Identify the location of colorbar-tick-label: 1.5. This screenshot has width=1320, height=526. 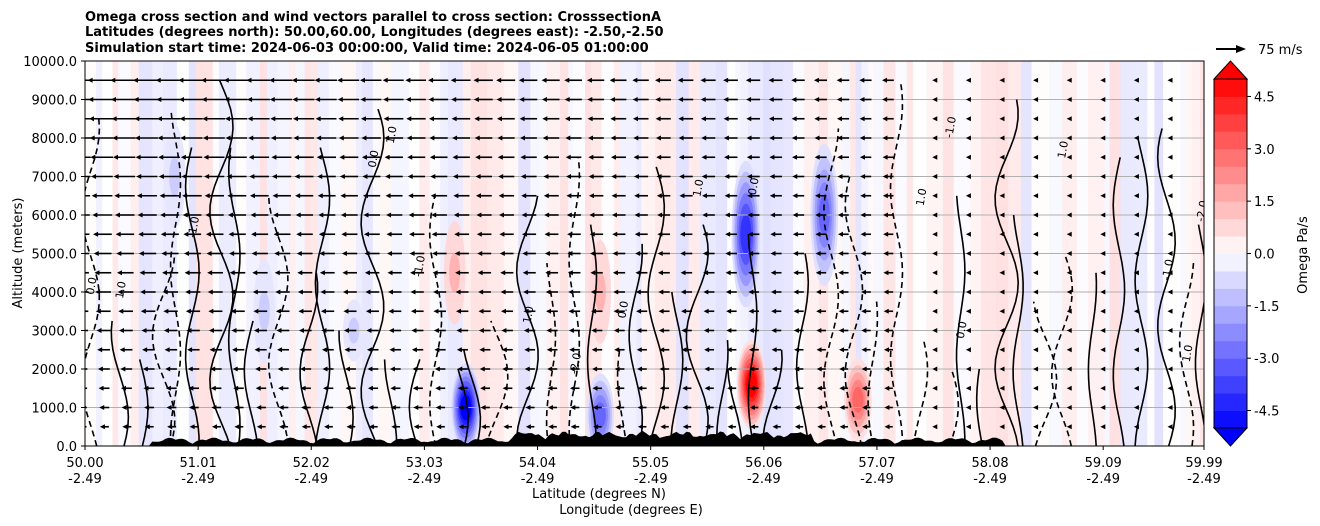
(1264, 202).